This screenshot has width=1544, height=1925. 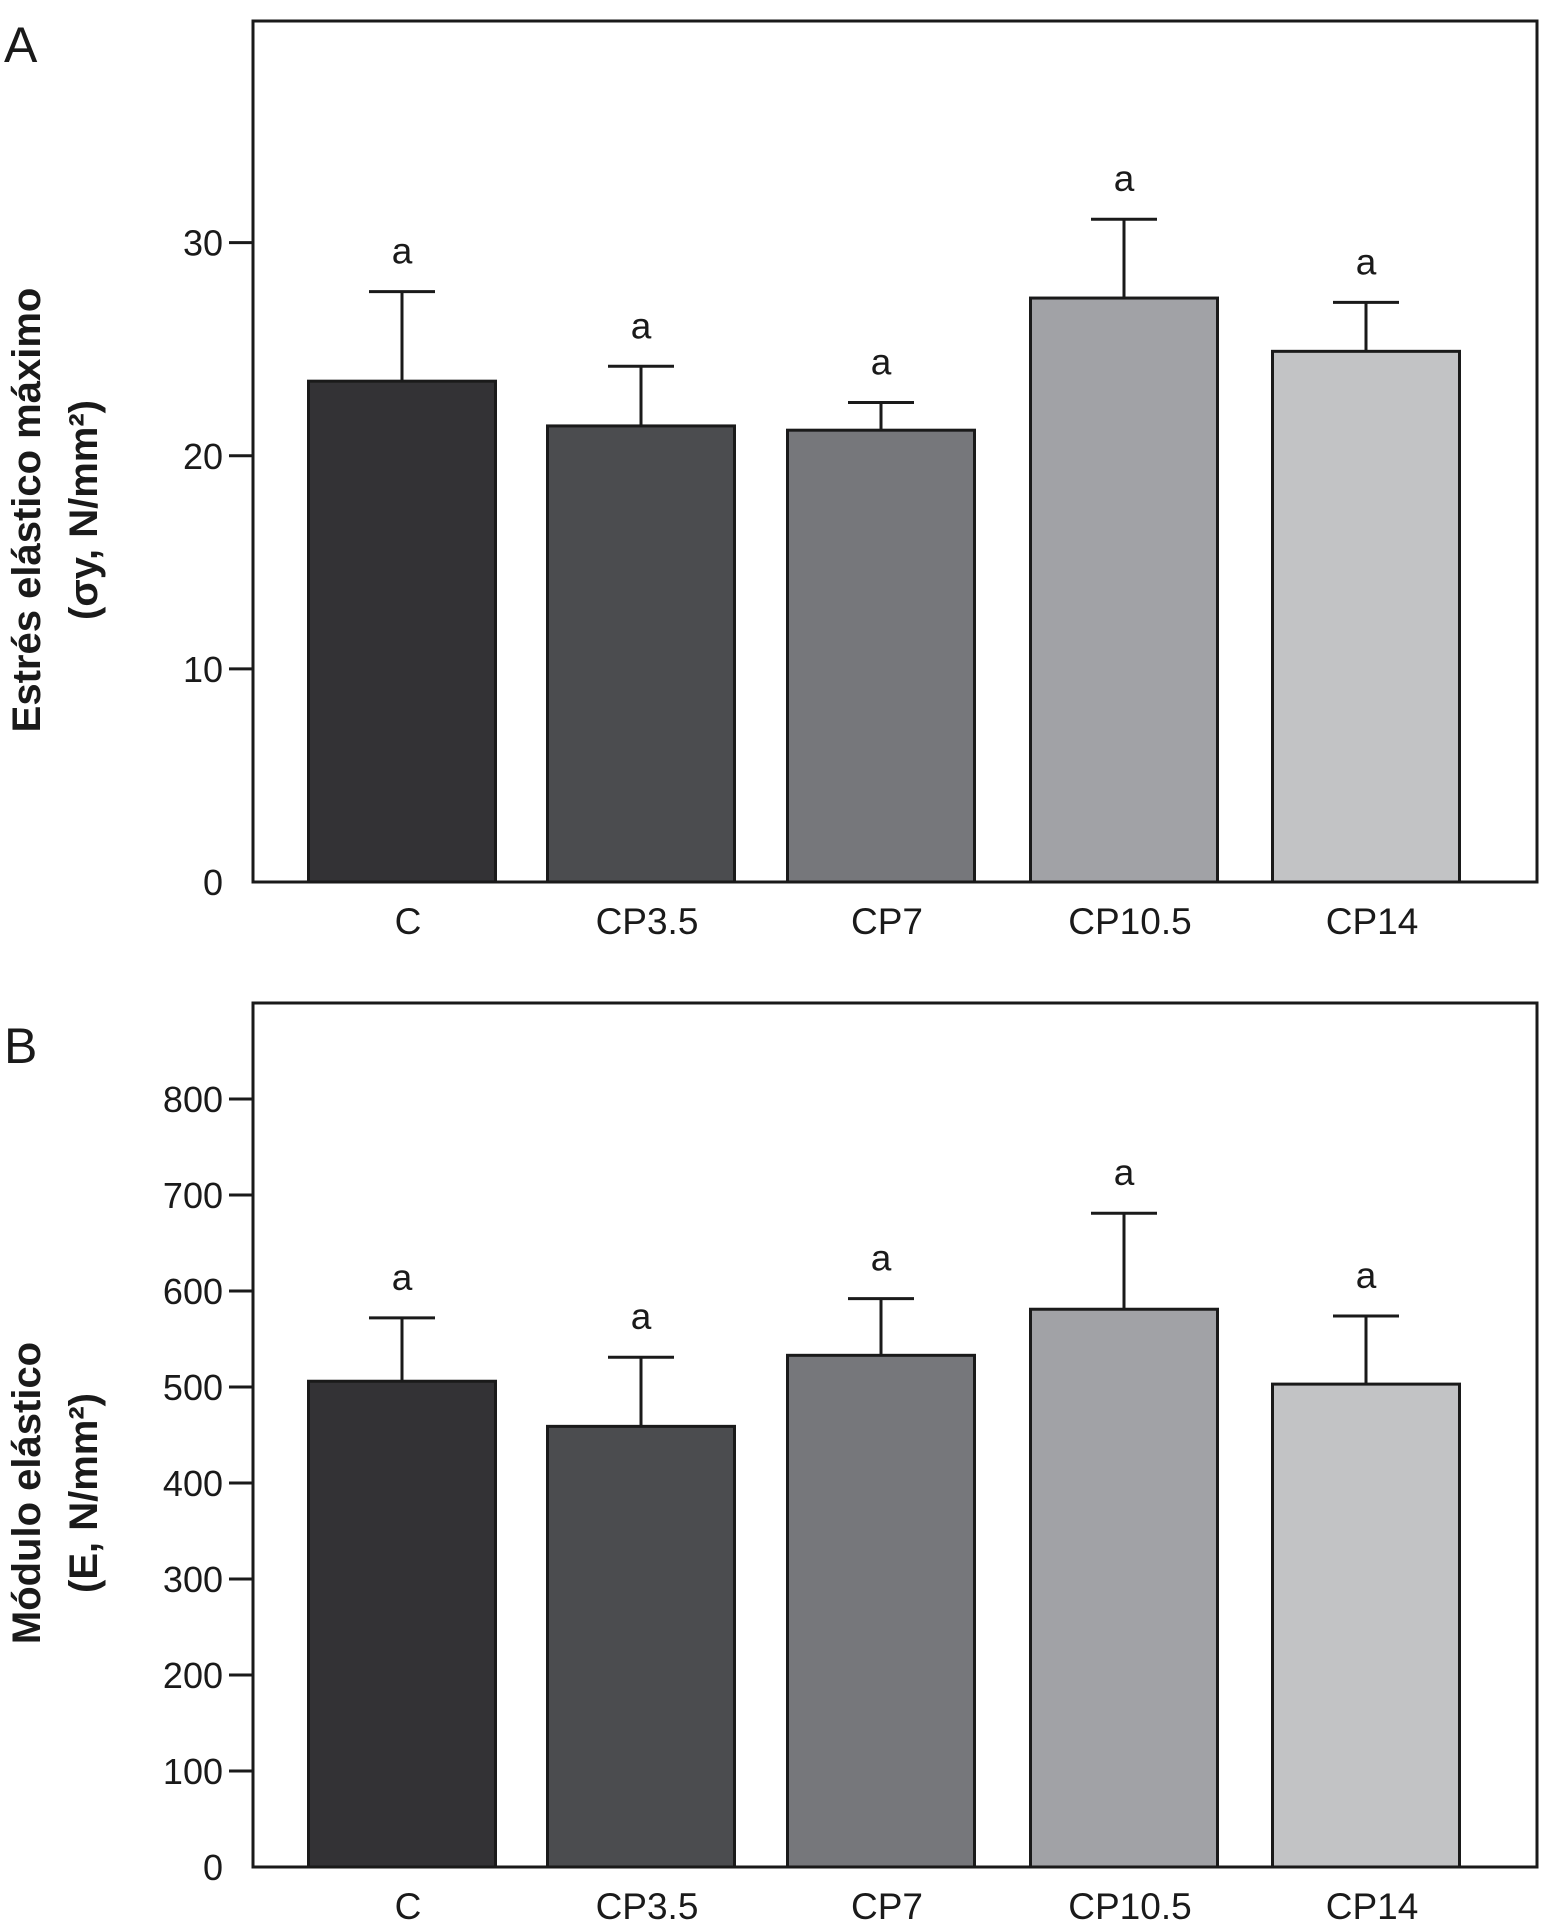 I want to click on y-tick-label: 30, so click(x=203, y=243).